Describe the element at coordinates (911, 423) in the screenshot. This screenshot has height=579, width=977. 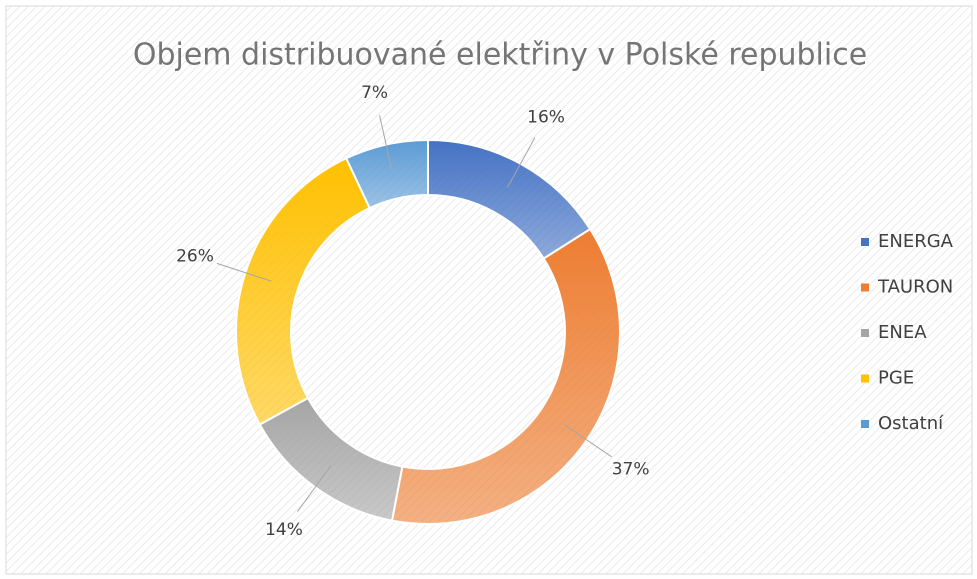
I see `legend-label: Ostatní` at that location.